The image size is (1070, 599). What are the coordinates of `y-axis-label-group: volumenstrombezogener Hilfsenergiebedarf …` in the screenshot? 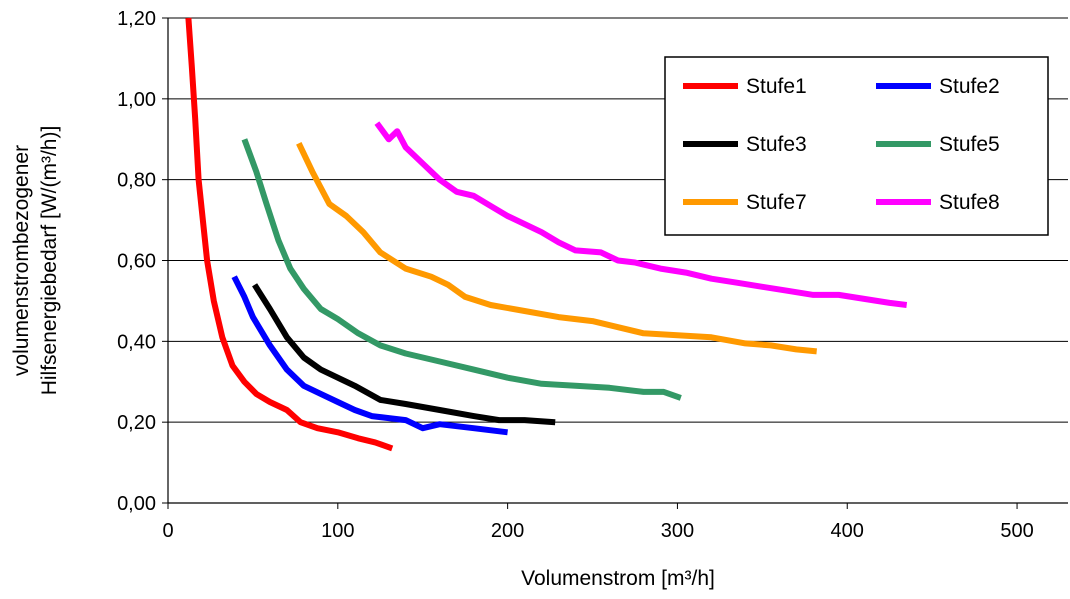 It's located at (35, 261).